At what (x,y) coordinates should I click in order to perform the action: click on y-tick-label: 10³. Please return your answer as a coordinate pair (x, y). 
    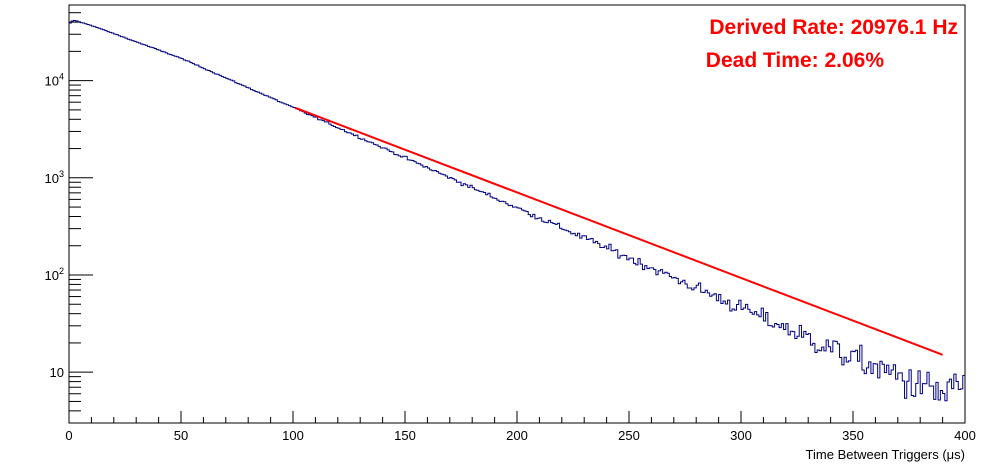
    Looking at the image, I should click on (54, 177).